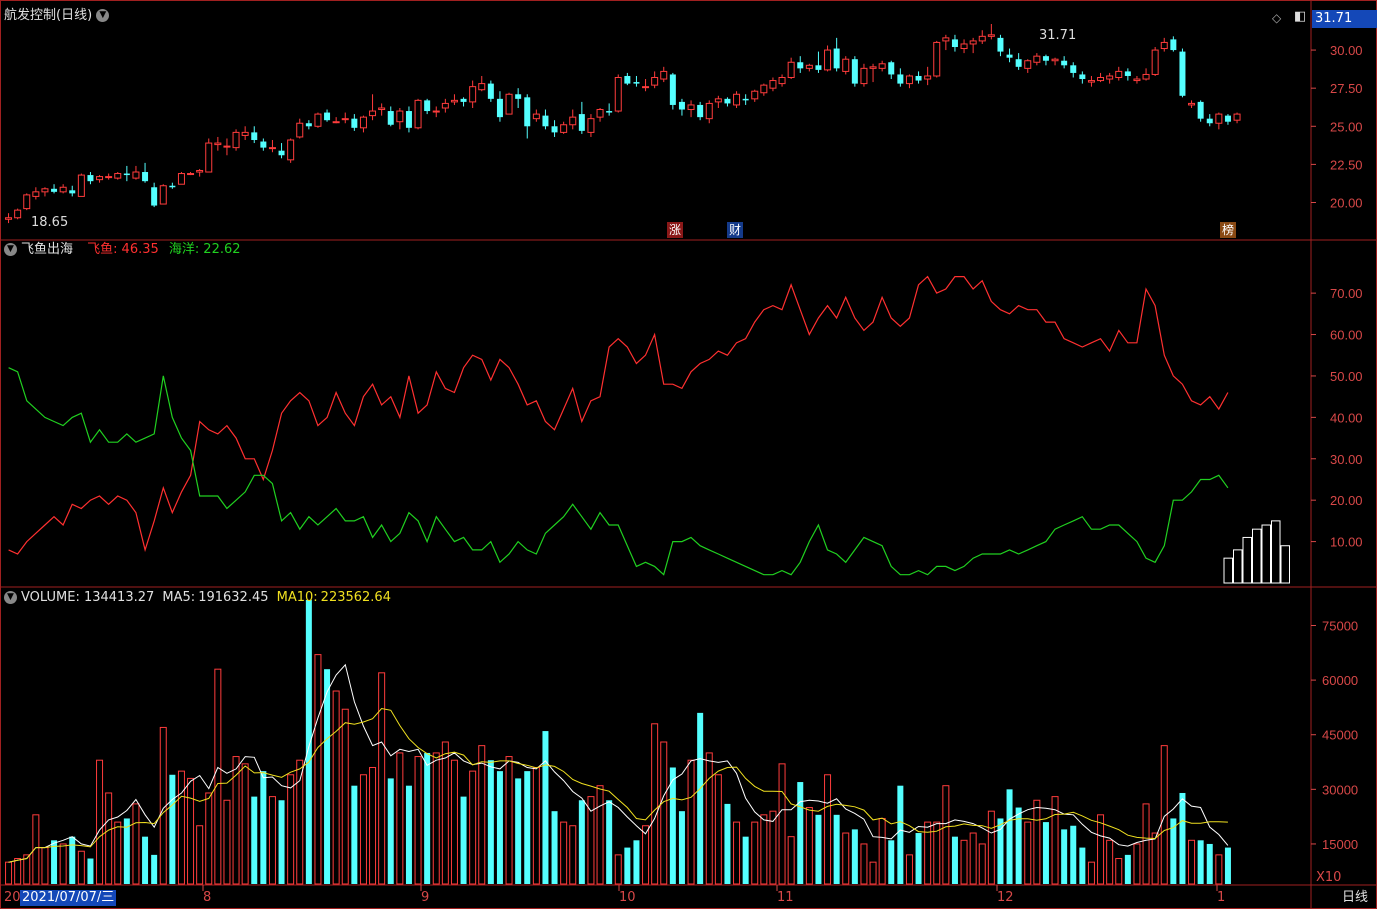 The image size is (1377, 909). Describe the element at coordinates (1300, 16) in the screenshot. I see `window-toggle-icon: ◧` at that location.